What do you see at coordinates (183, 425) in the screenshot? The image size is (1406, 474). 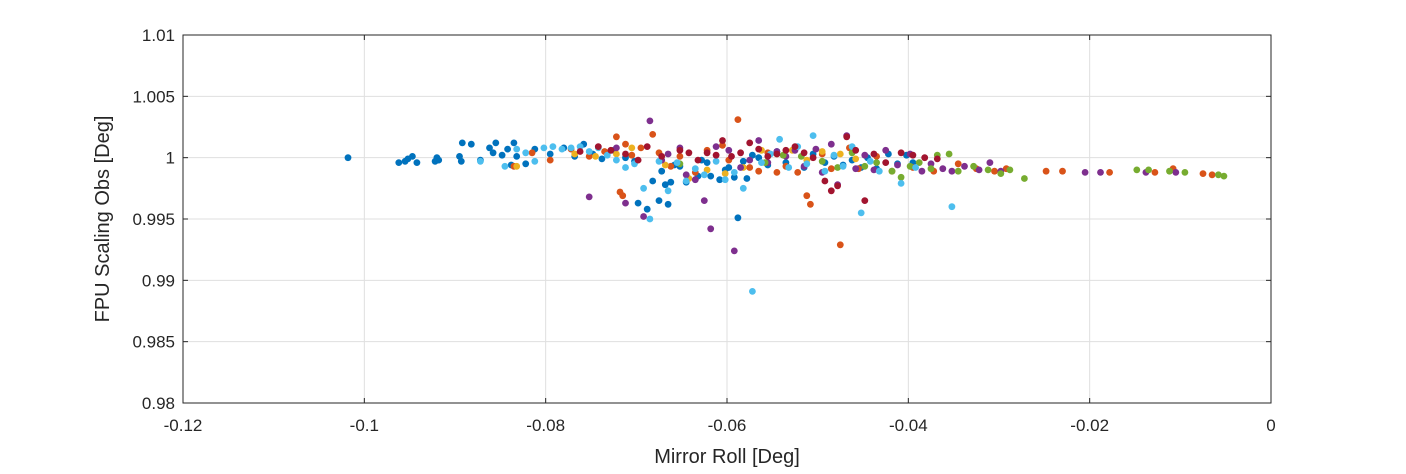 I see `x-tick-label: -0.12` at bounding box center [183, 425].